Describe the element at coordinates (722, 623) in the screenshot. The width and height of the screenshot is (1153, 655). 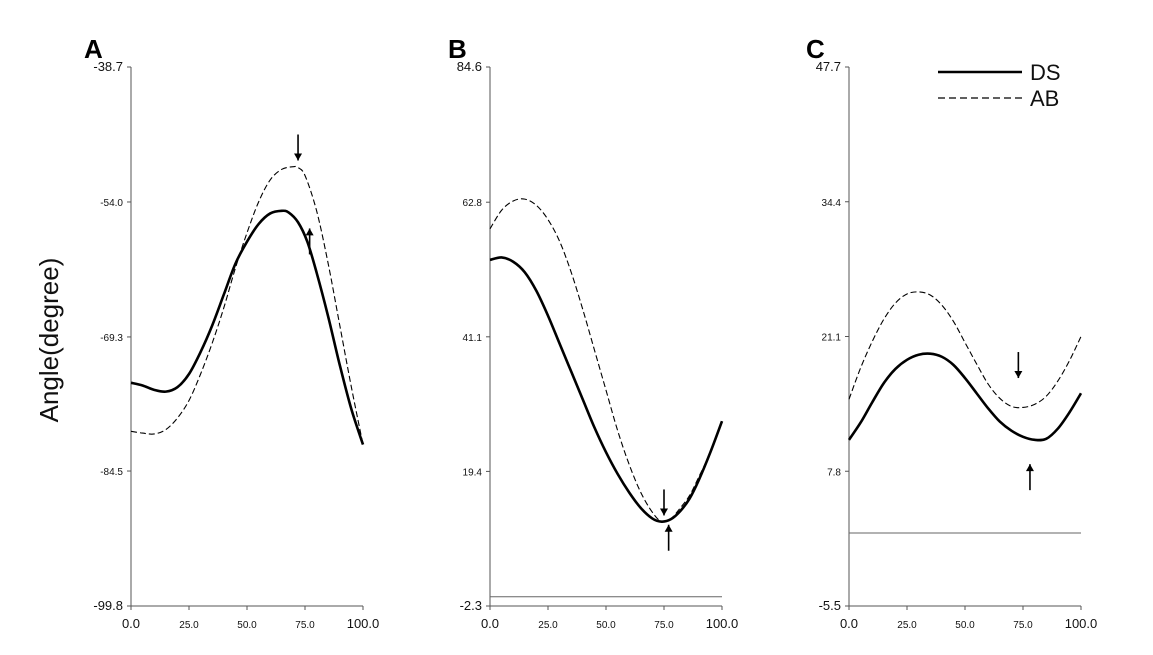
I see `panel-b-x-tick-label: 100.0` at that location.